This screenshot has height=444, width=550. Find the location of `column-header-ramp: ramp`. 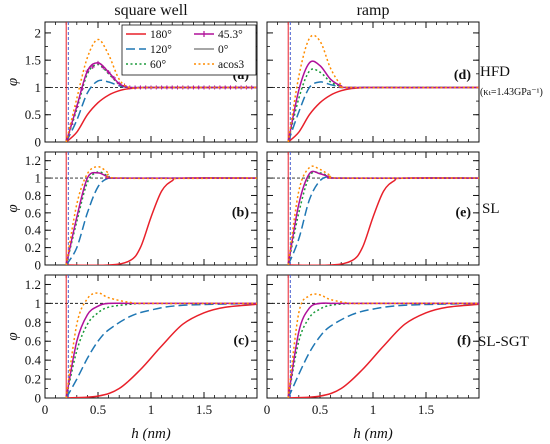

column-header-ramp: ramp is located at coordinates (373, 10).